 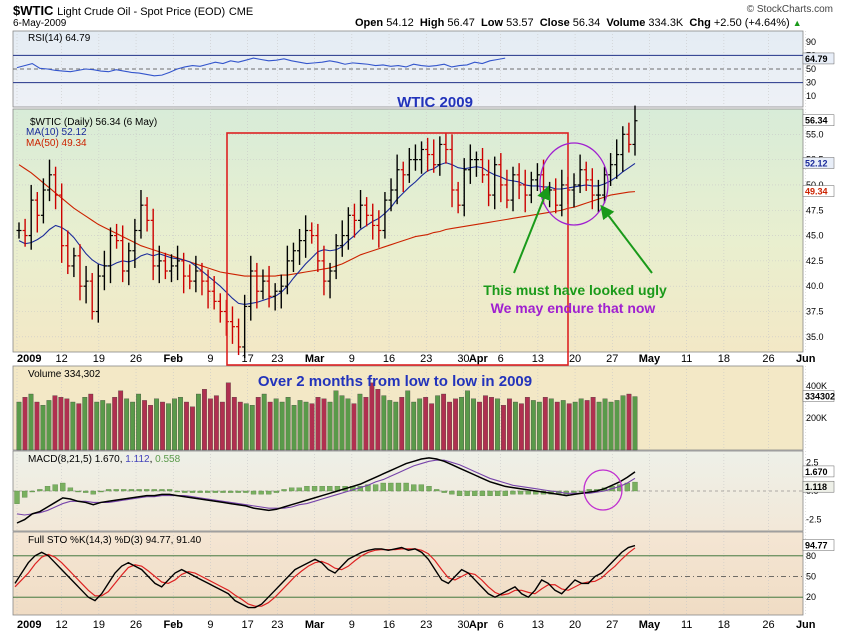 I want to click on macd-legend-hist: 0.558, so click(x=167, y=459).